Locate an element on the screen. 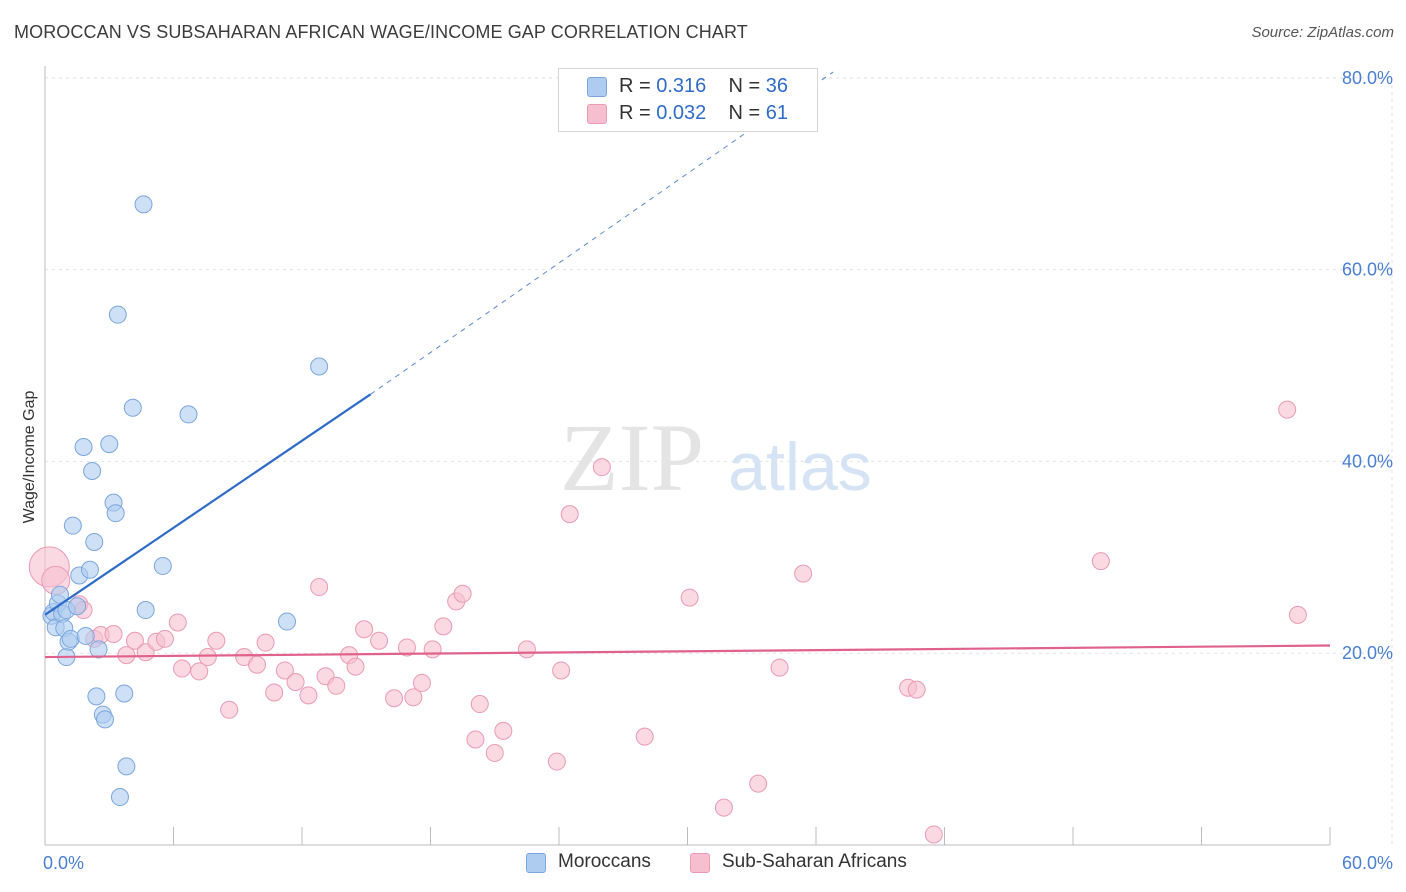  legend-r-value: 0.316 is located at coordinates (681, 86).